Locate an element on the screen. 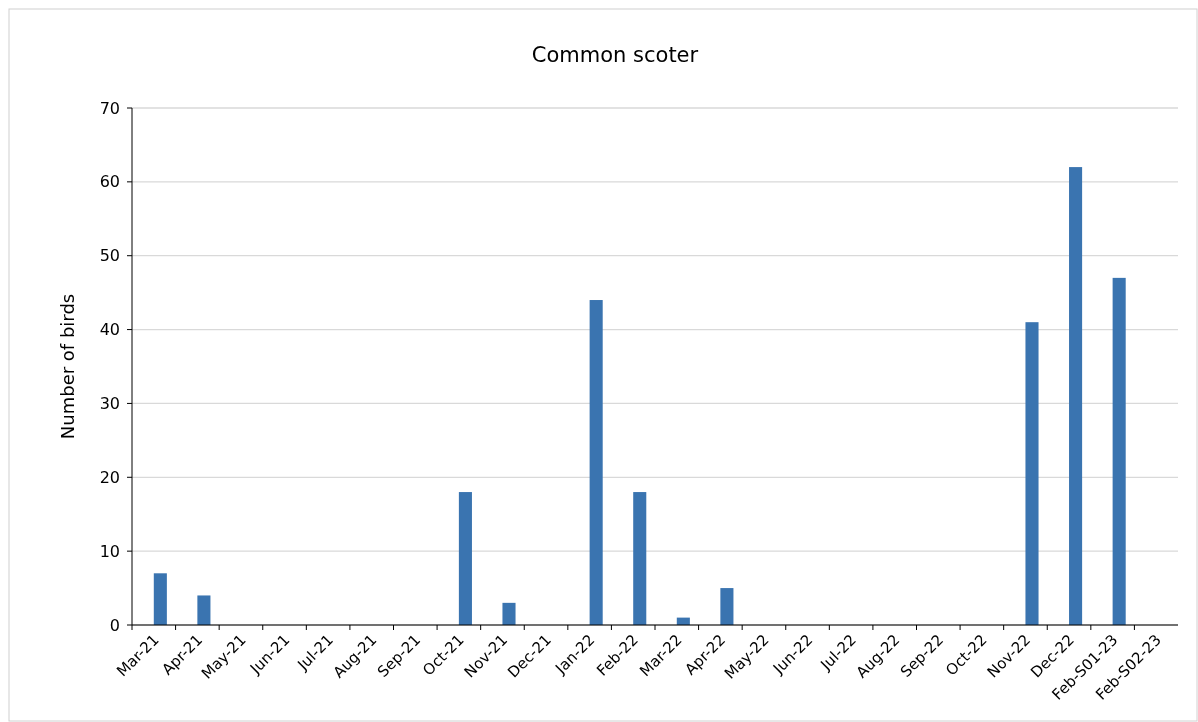  y-tick-label: 50 is located at coordinates (109, 256).